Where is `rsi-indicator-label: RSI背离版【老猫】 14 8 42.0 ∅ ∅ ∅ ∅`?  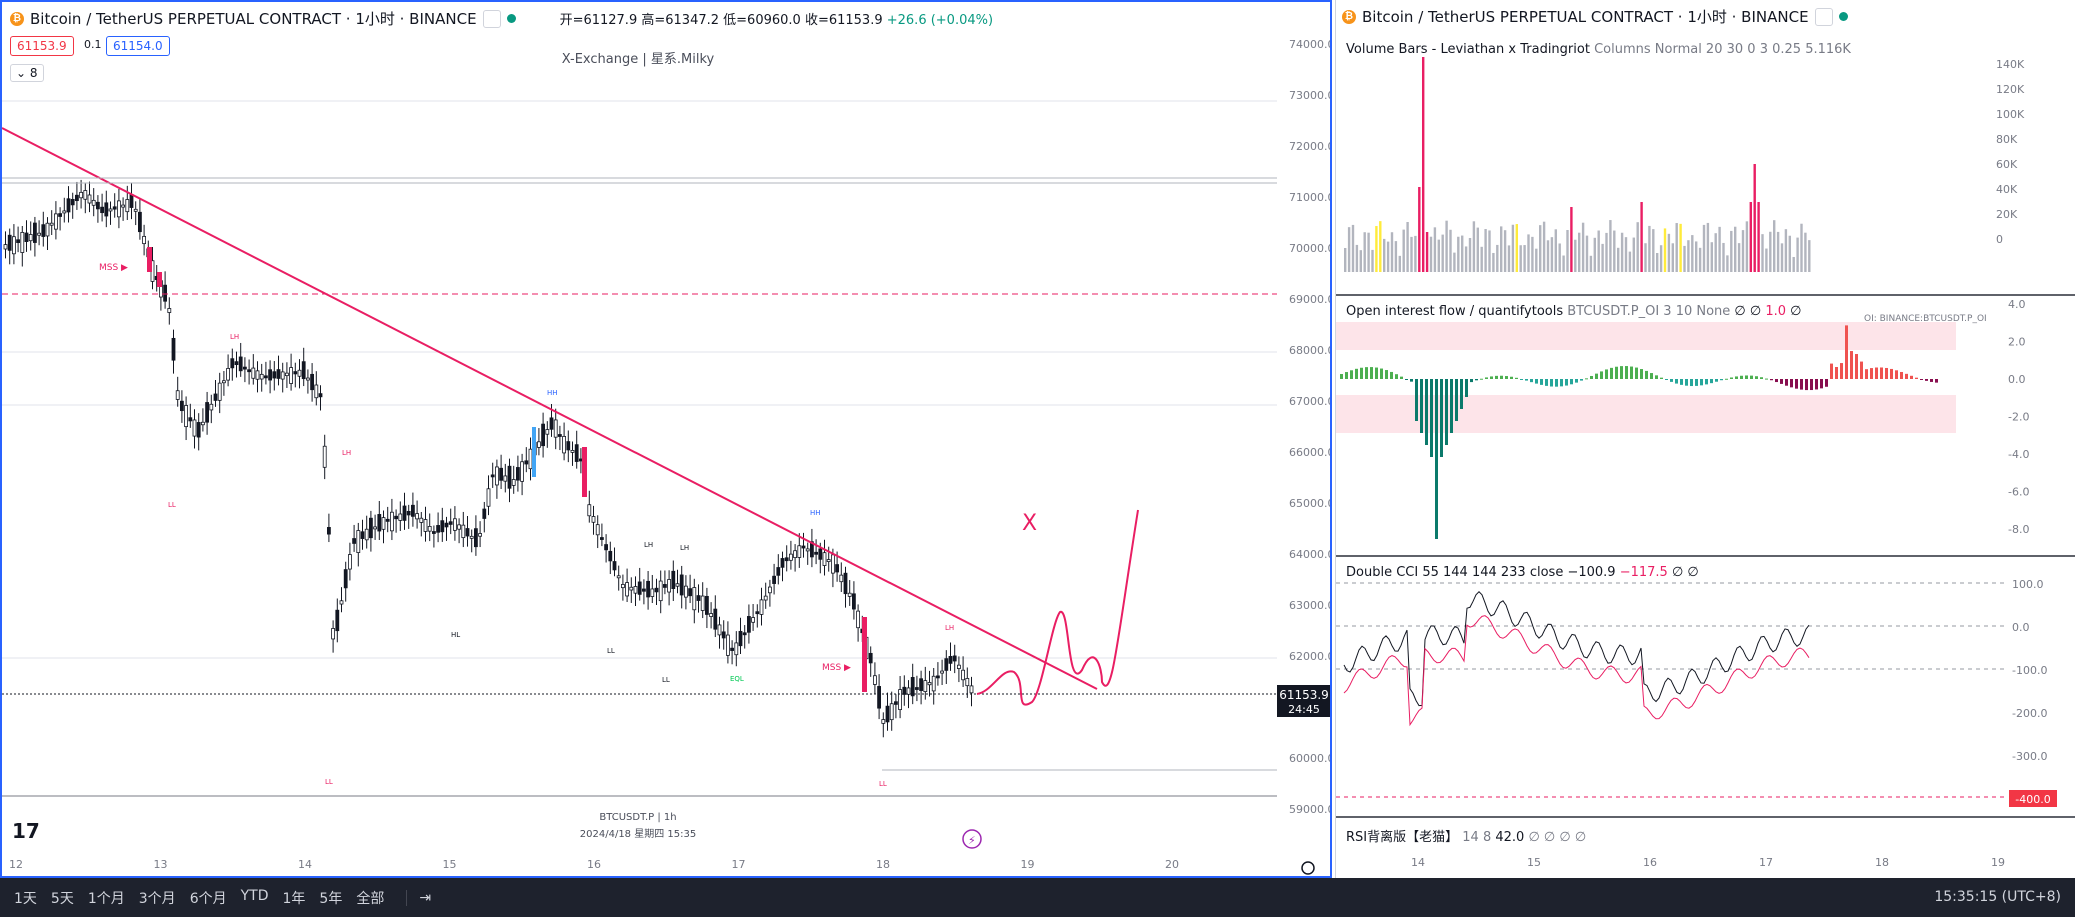 rsi-indicator-label: RSI背离版【老猫】 14 8 42.0 ∅ ∅ ∅ ∅ is located at coordinates (1466, 835).